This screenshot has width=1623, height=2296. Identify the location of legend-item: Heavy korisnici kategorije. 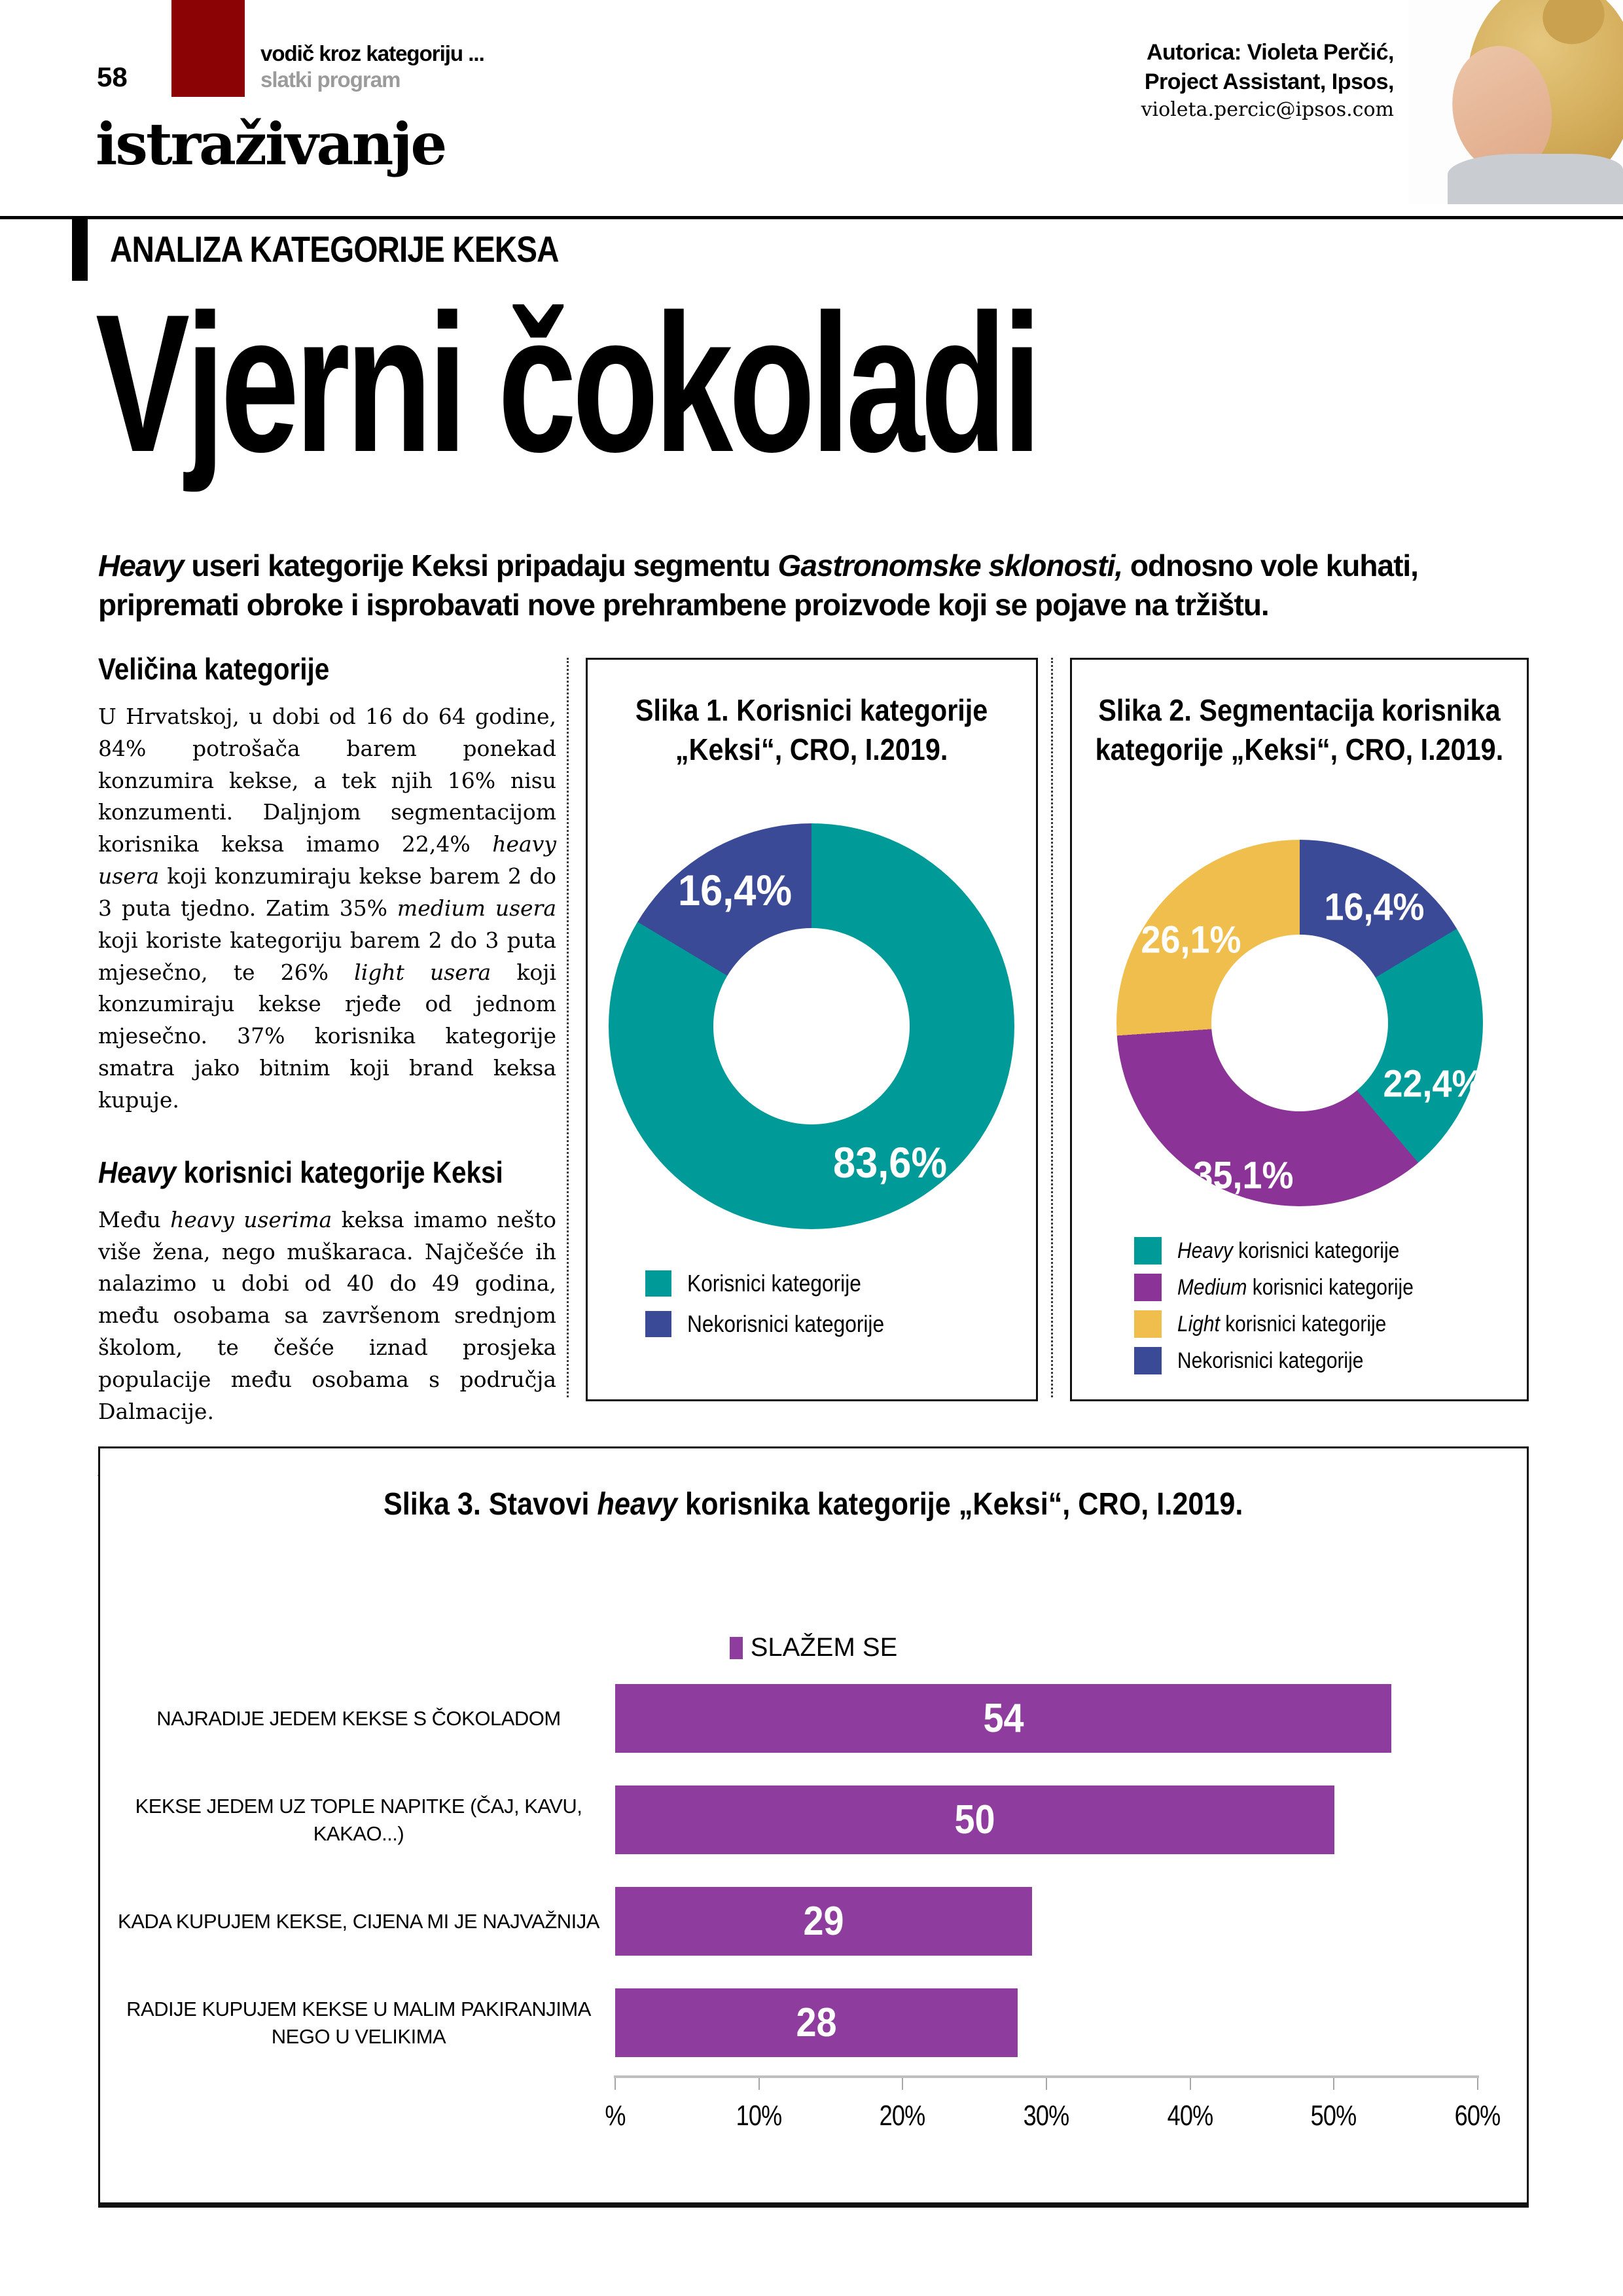
(1290, 1251).